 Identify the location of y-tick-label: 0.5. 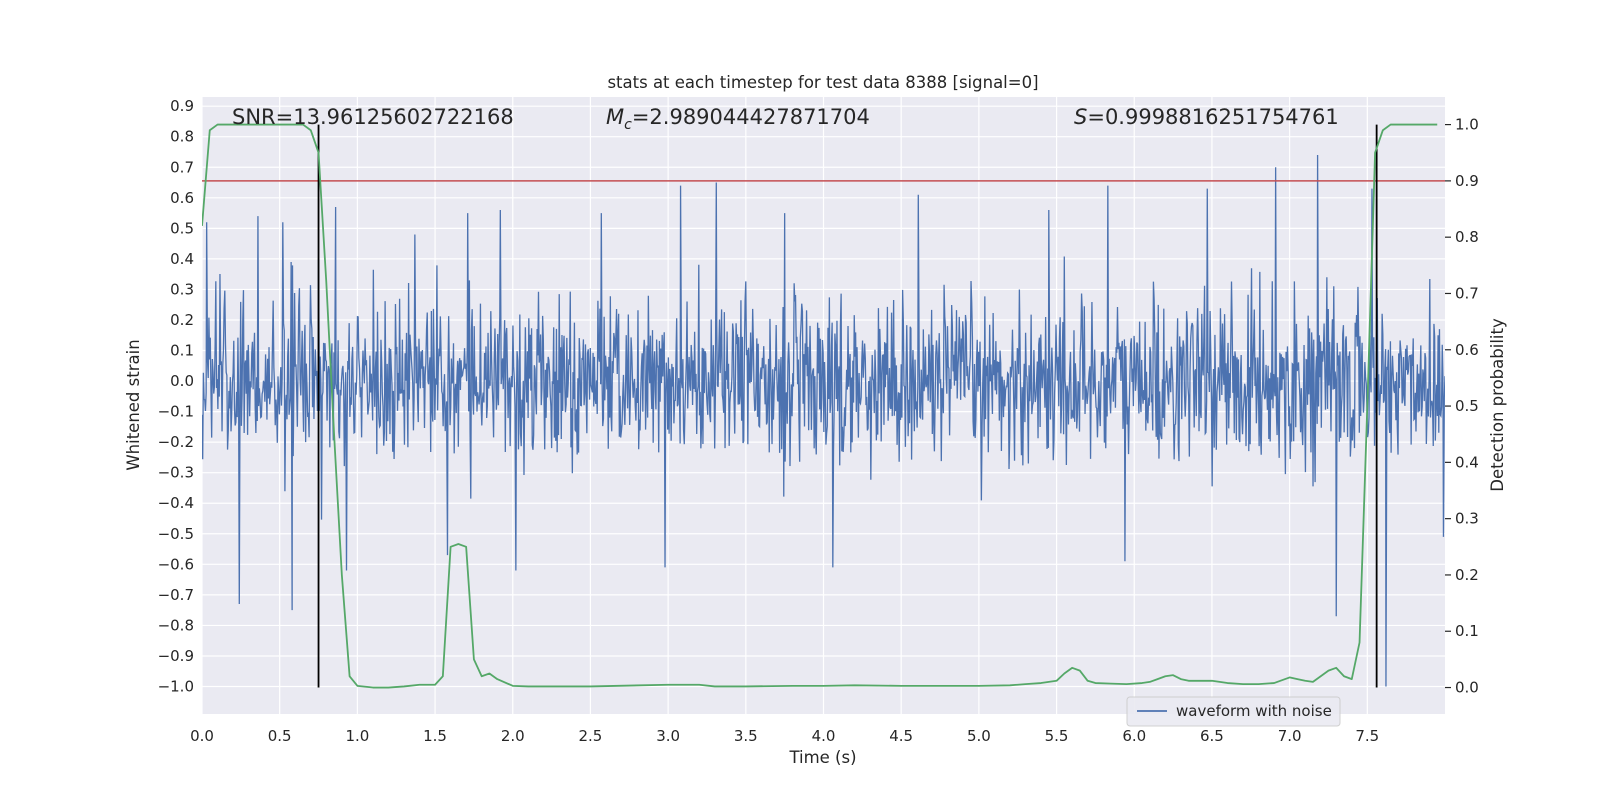
(182, 228).